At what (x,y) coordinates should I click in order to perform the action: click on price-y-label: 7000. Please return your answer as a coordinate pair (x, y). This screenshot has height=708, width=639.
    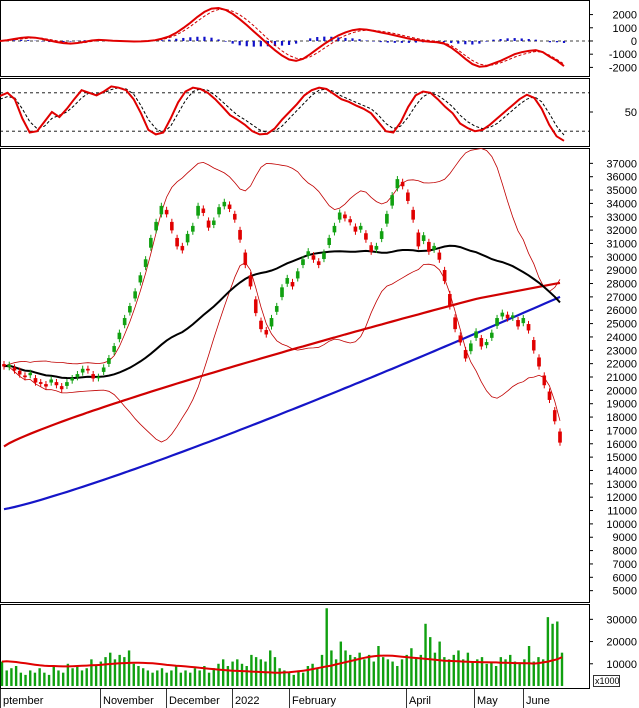
    Looking at the image, I should click on (625, 565).